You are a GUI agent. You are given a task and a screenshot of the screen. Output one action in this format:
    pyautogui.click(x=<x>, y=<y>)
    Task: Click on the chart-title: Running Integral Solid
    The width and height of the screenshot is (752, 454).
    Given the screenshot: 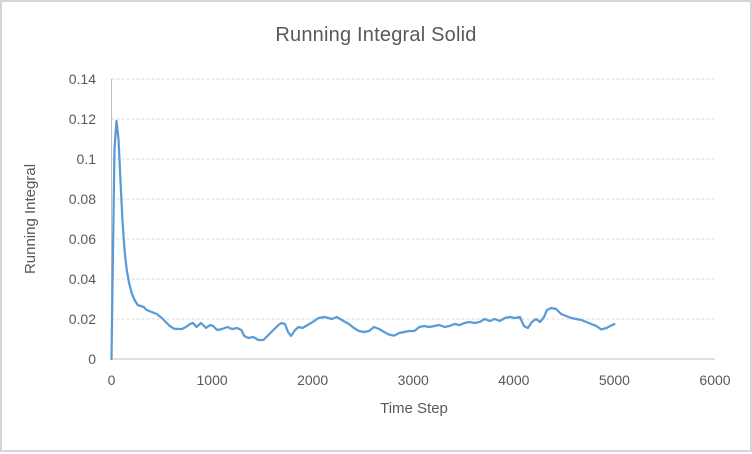 What is the action you would take?
    pyautogui.click(x=376, y=35)
    